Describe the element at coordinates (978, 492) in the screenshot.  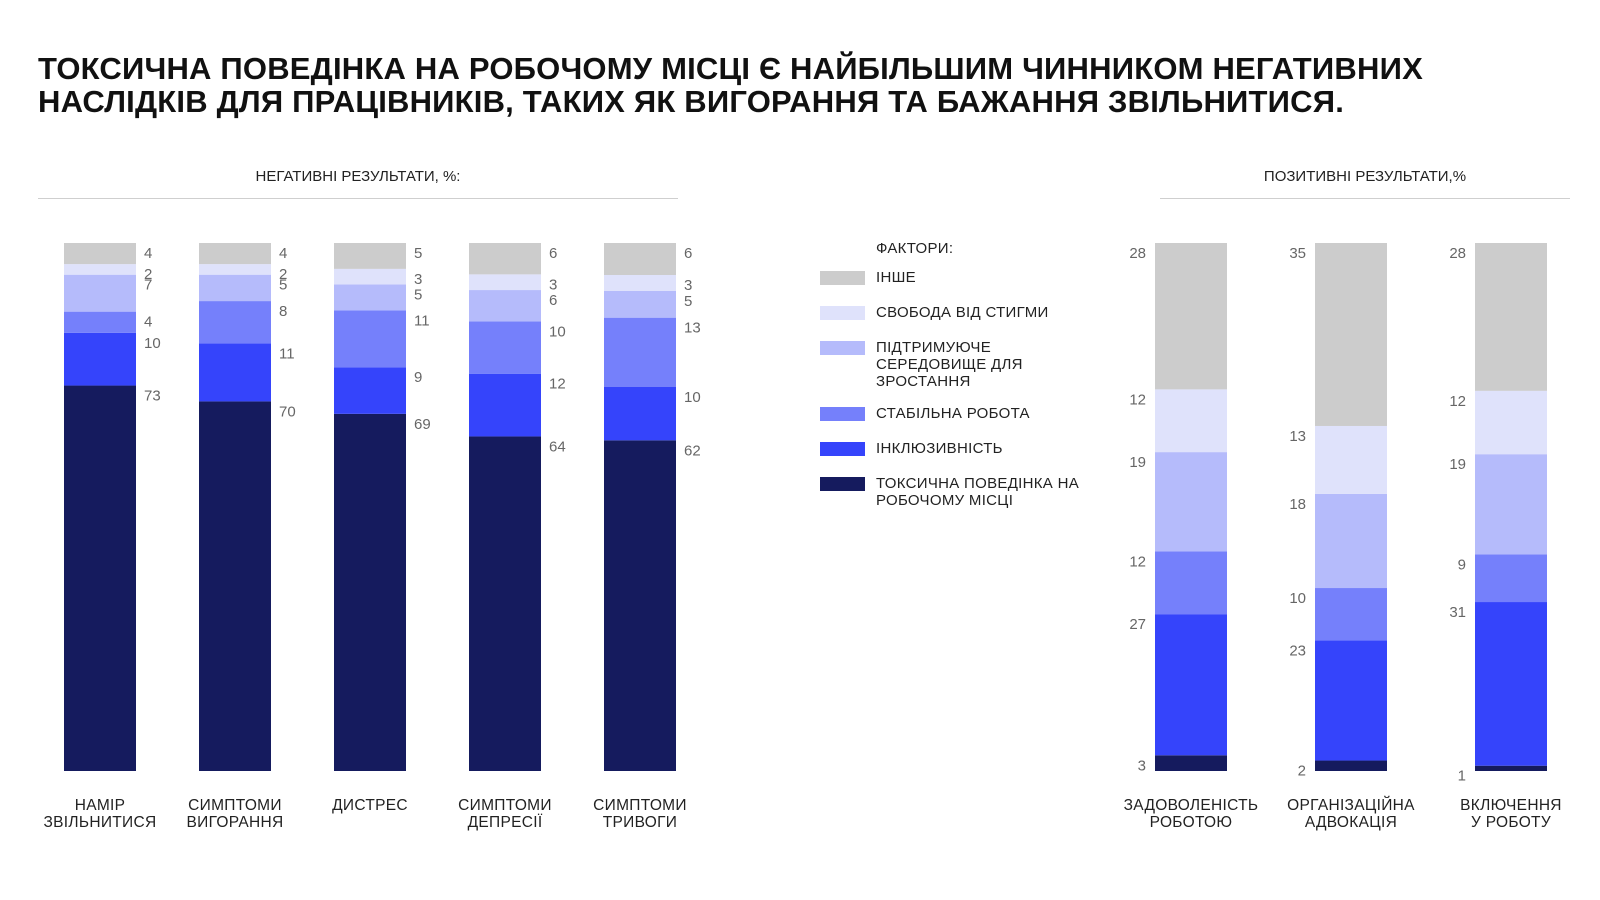
I see `legend-label-toxic-behavior: ТОКСИЧНА ПОВЕДІНКА НА РОБОЧОМУ МІСЦІ` at that location.